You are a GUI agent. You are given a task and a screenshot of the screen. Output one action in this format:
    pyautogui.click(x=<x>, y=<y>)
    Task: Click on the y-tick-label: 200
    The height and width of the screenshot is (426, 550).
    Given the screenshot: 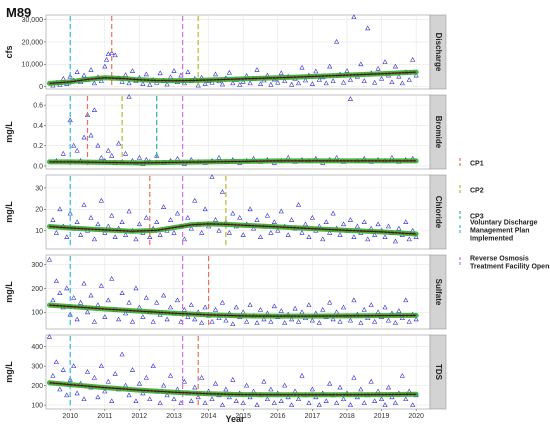 What is the action you would take?
    pyautogui.click(x=37, y=289)
    